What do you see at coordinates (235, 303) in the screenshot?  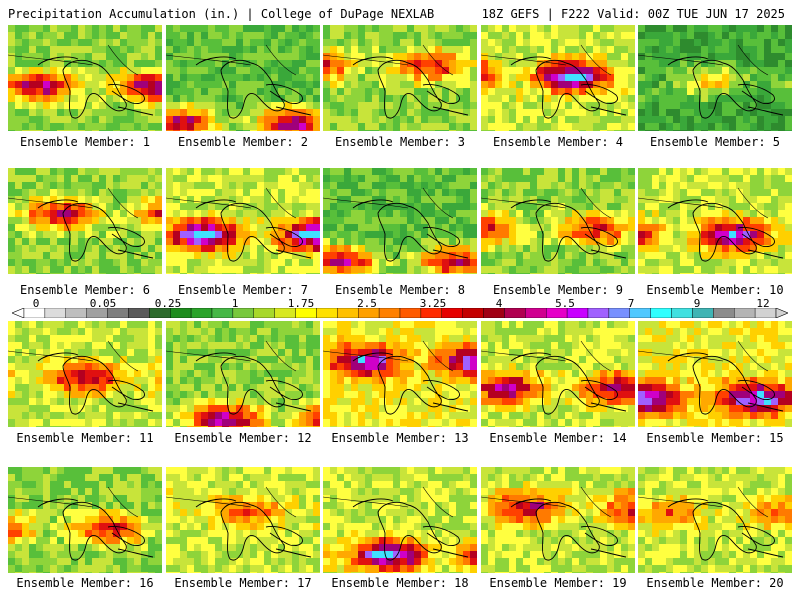 I see `colorbar-tick-label: 1` at bounding box center [235, 303].